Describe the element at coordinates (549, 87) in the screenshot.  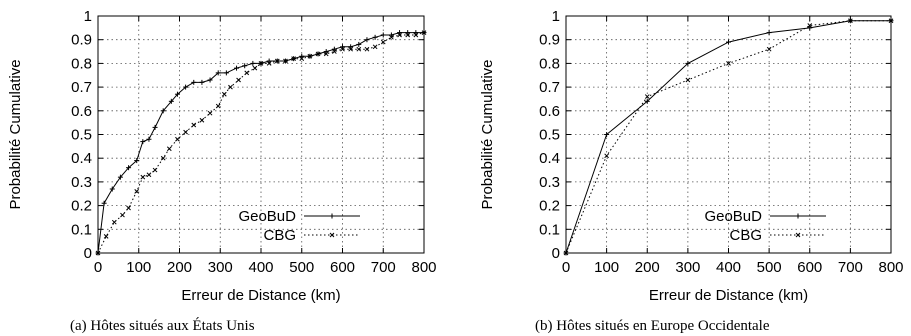
I see `y-tick-label: 0.7` at that location.